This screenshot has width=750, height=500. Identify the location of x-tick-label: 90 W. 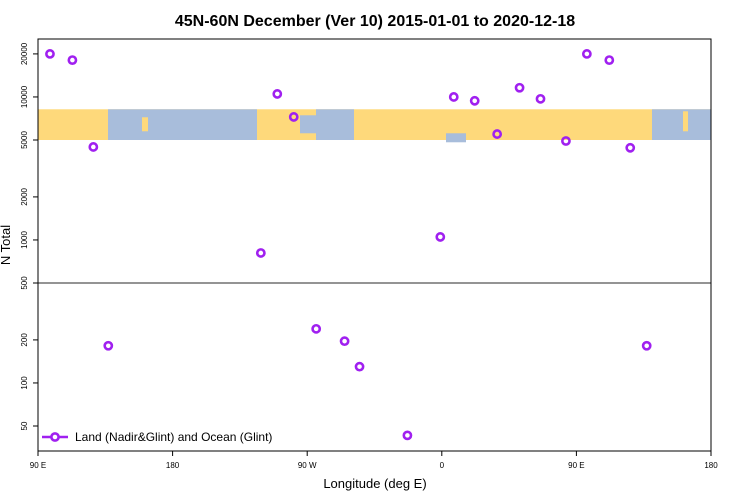
(307, 465).